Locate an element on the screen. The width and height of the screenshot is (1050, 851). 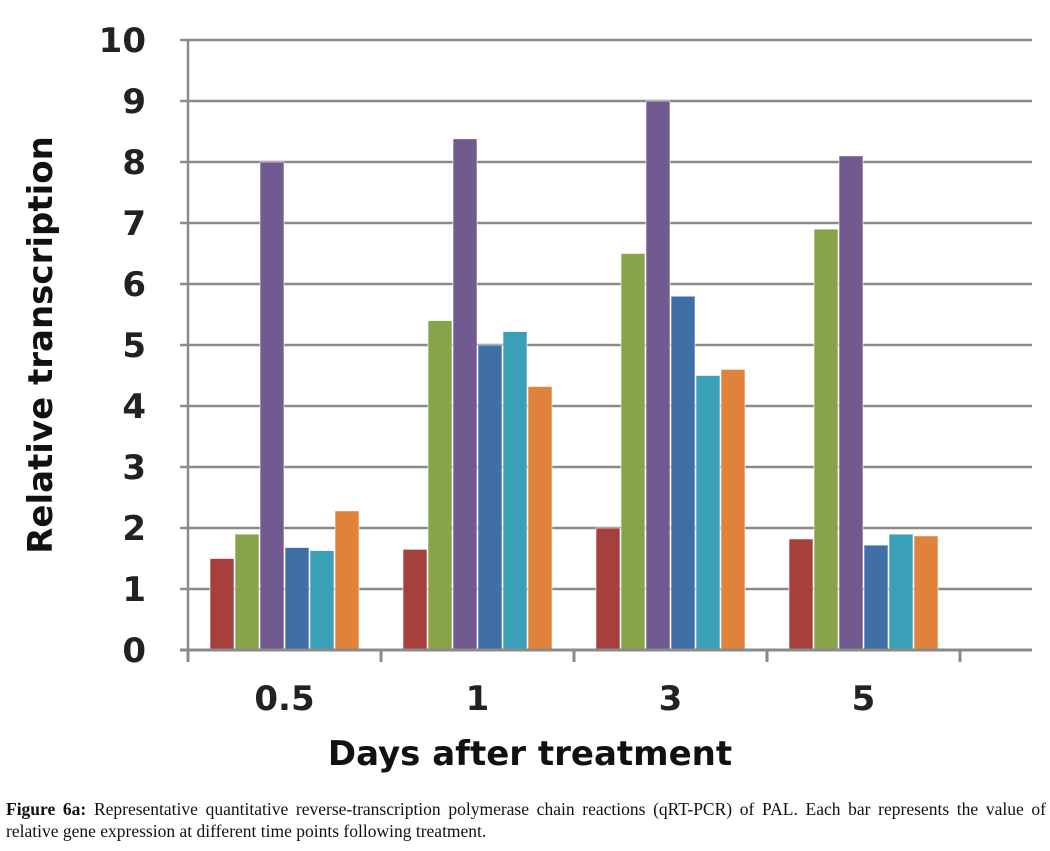
x-axis-title: Days after treatment is located at coordinates (530, 754).